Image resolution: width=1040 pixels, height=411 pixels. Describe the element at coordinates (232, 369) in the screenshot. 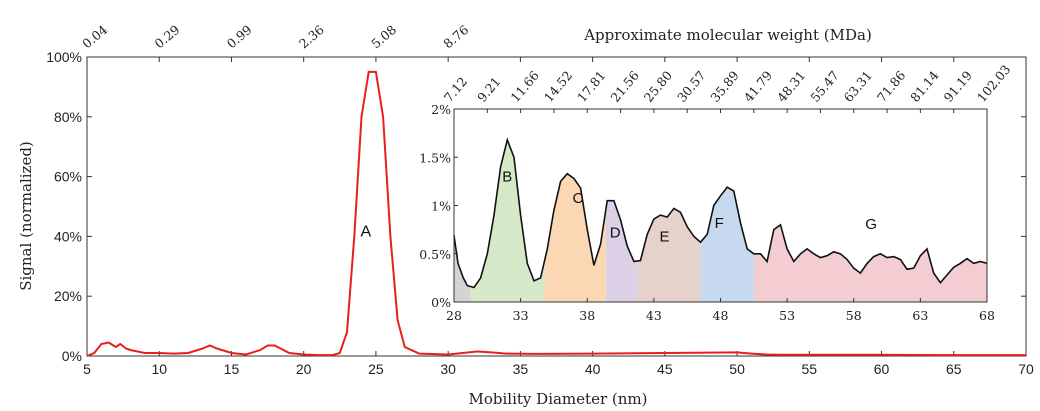

I see `x-tick-label: 15` at that location.